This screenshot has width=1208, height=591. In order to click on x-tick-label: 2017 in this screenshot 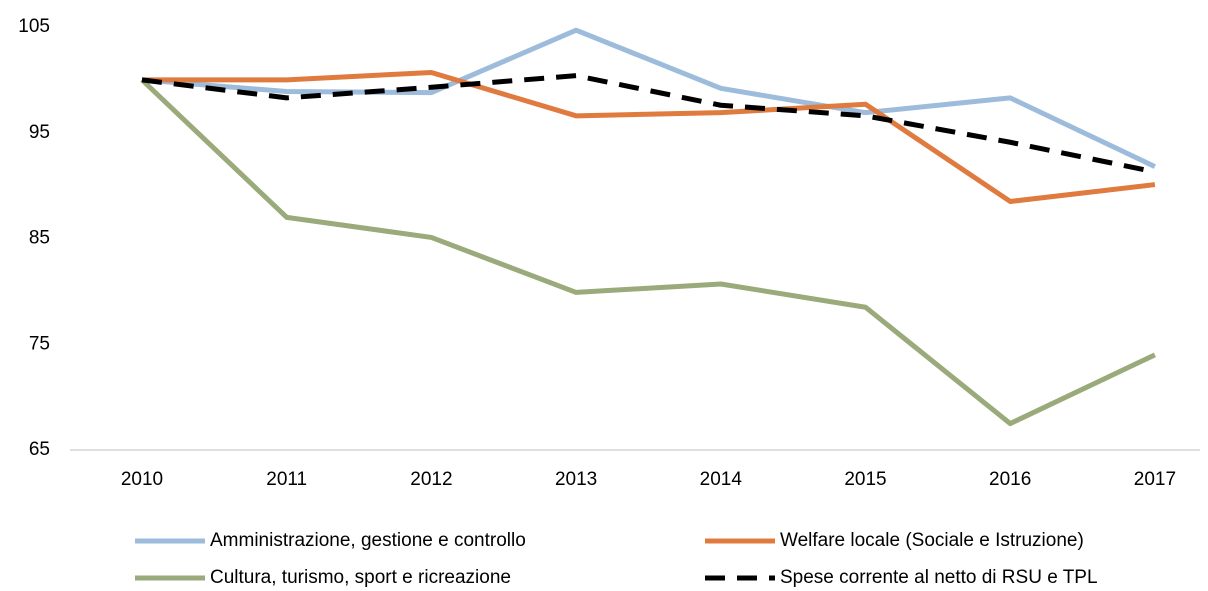, I will do `click(1155, 479)`.